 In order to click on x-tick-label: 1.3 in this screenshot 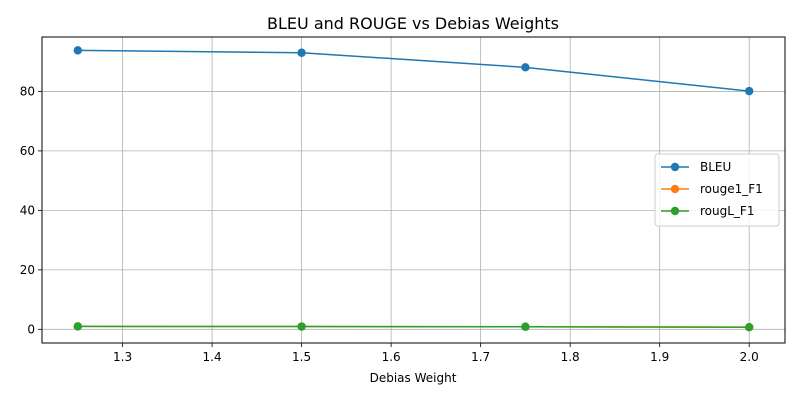, I will do `click(122, 357)`.